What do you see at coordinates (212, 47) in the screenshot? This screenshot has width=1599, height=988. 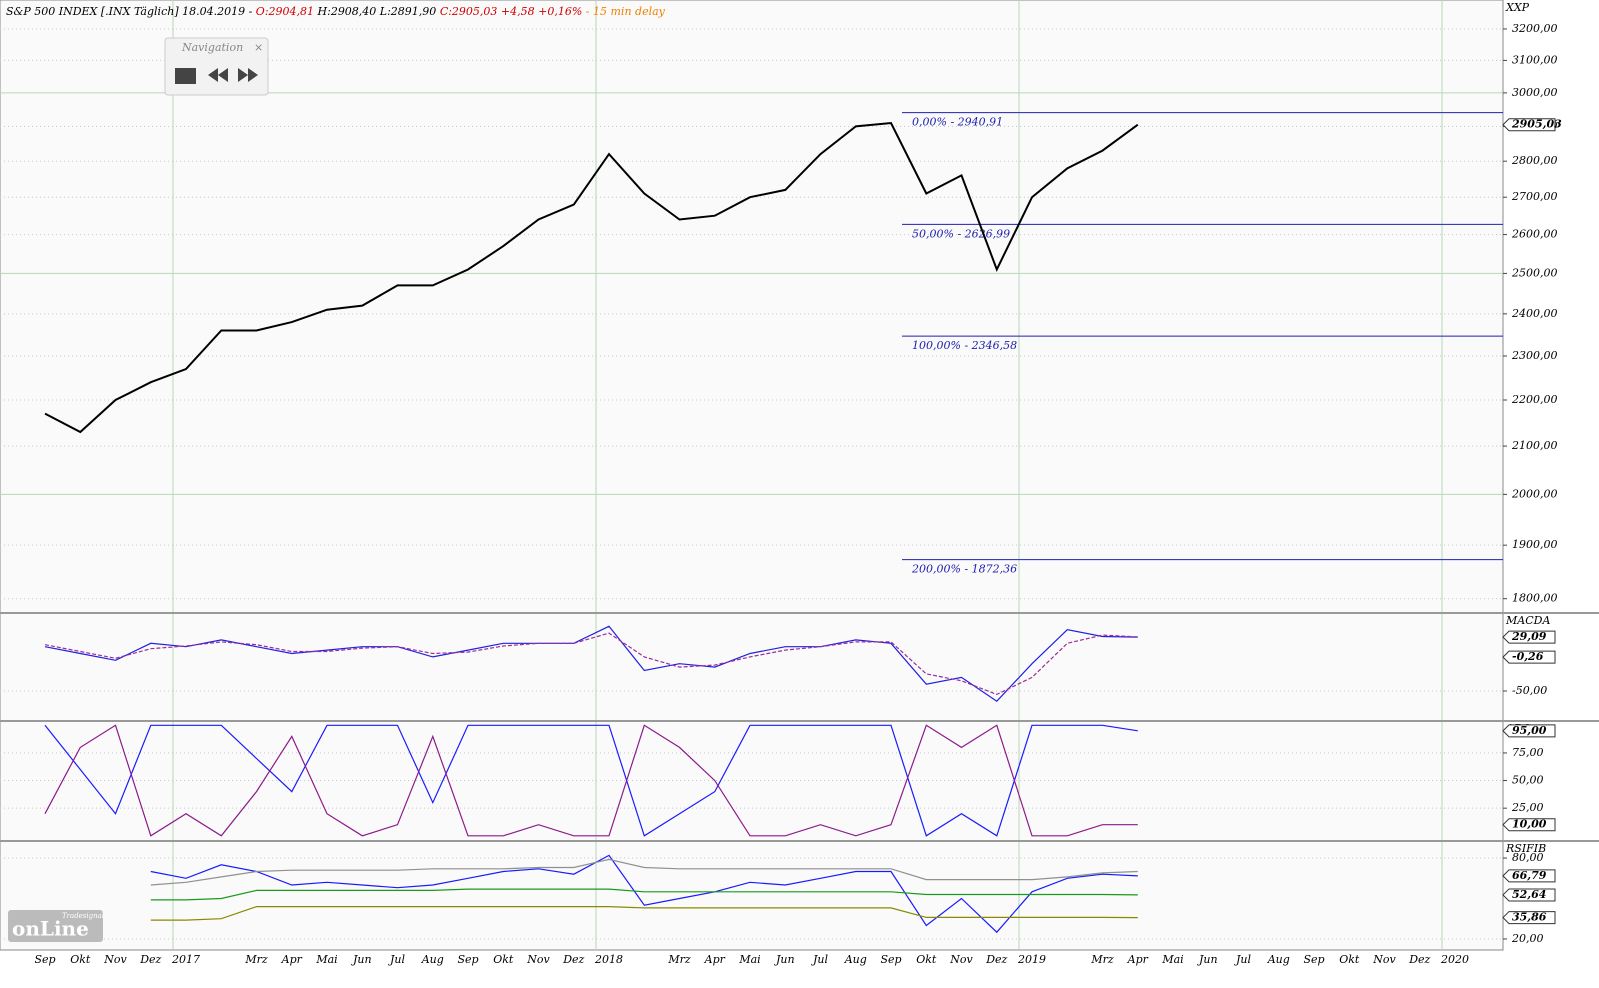 I see `panel-title: Navigation` at bounding box center [212, 47].